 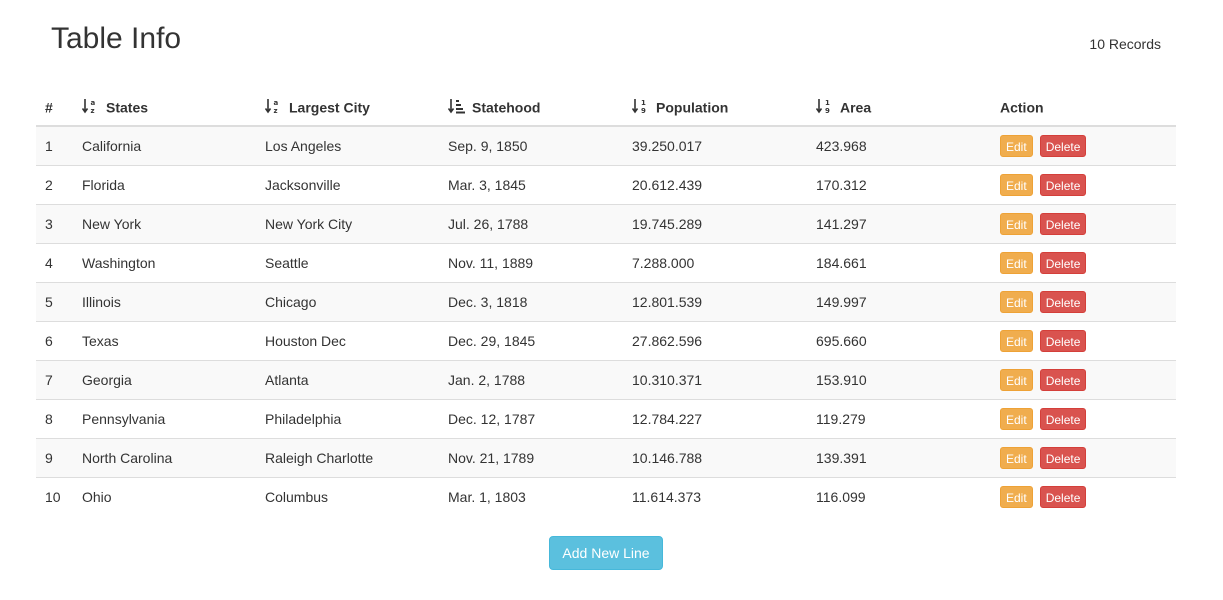 I want to click on cell-number: 5, so click(x=54, y=301).